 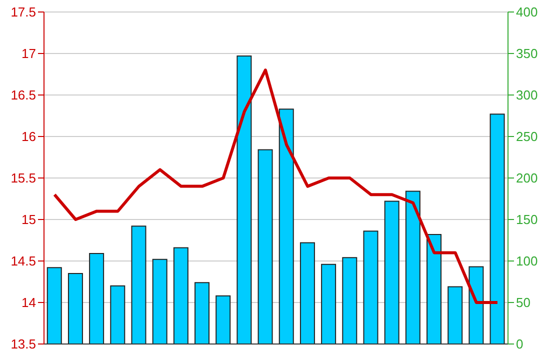 I want to click on y-tick-label: 17, so click(x=29, y=54).